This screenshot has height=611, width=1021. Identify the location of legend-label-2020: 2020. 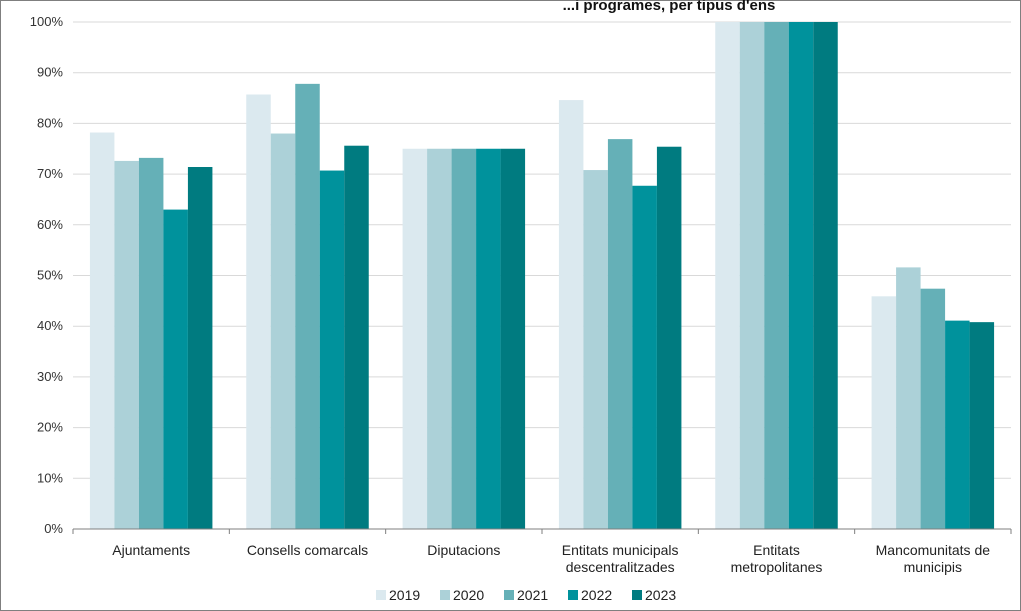
(468, 595).